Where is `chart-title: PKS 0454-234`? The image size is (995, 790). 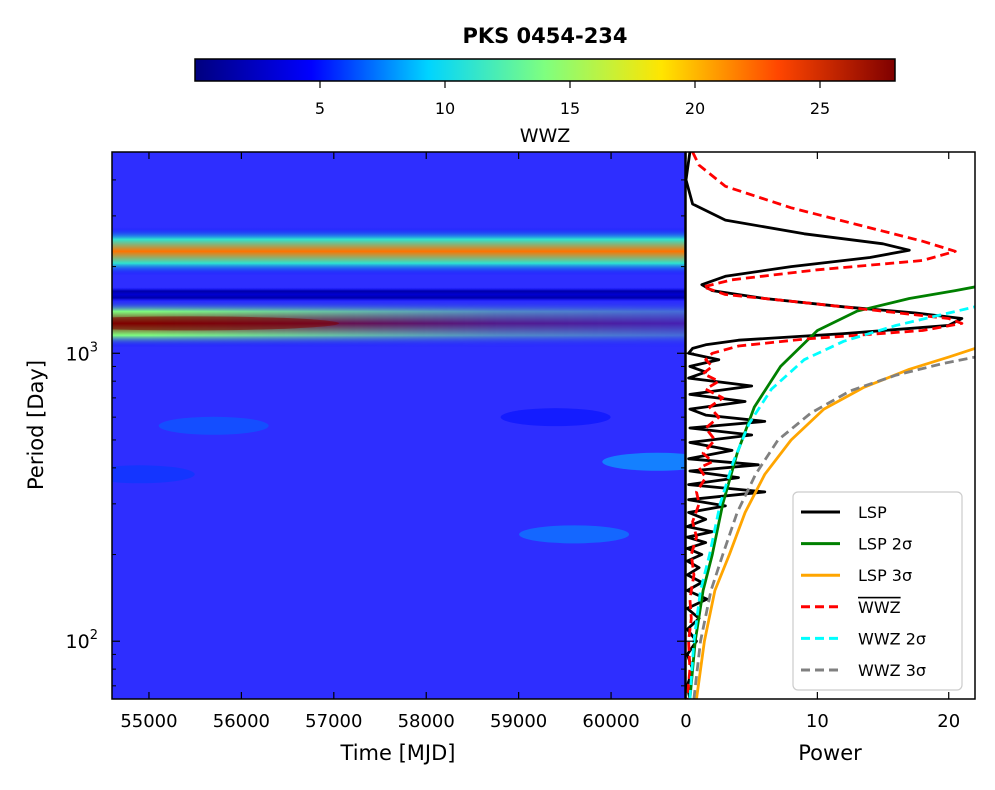
chart-title: PKS 0454-234 is located at coordinates (544, 36).